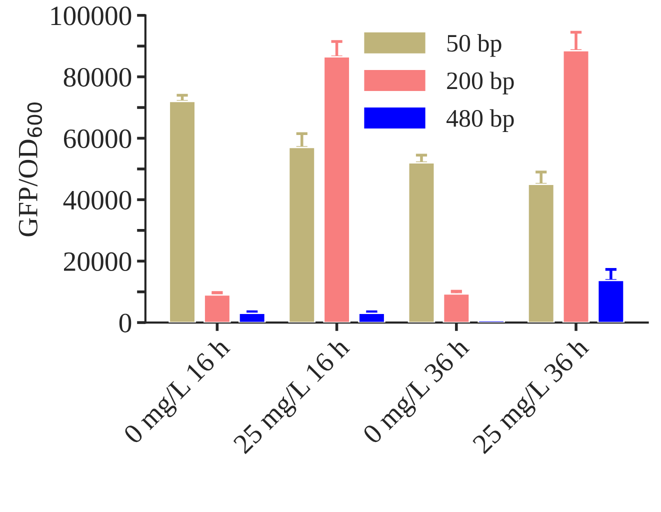 The height and width of the screenshot is (512, 661). What do you see at coordinates (30, 169) in the screenshot?
I see `y-axis-title: GFP/OD$_{600}$` at bounding box center [30, 169].